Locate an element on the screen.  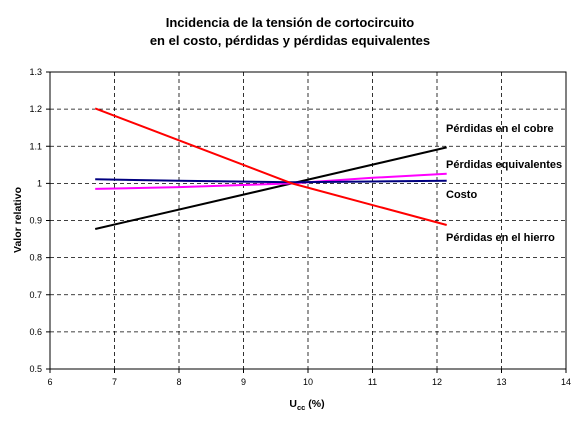
x-tick-label: 10 is located at coordinates (308, 382).